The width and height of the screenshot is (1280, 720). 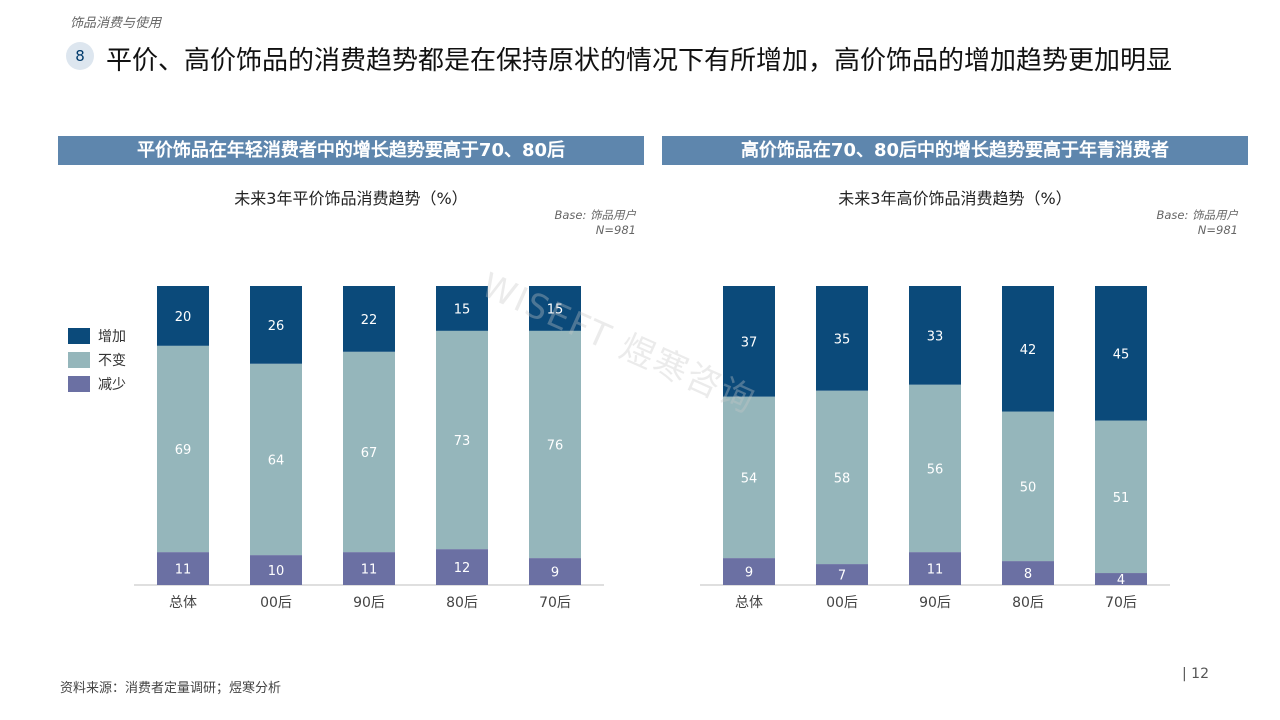 What do you see at coordinates (1160, 223) in the screenshot?
I see `base-note-right: Base: 饰品用户 N=981` at bounding box center [1160, 223].